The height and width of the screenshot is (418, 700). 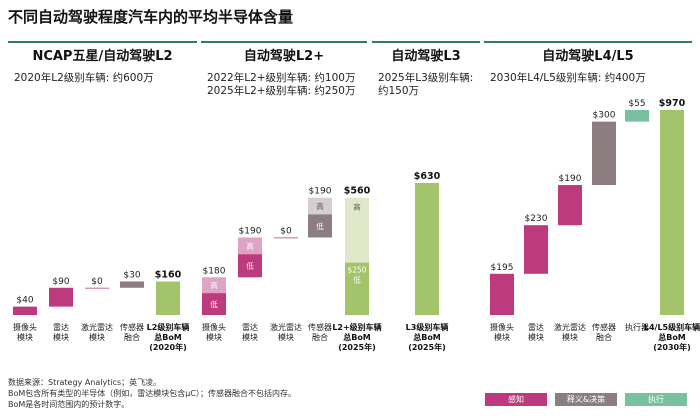 I want to click on value-label: $180, so click(x=214, y=271).